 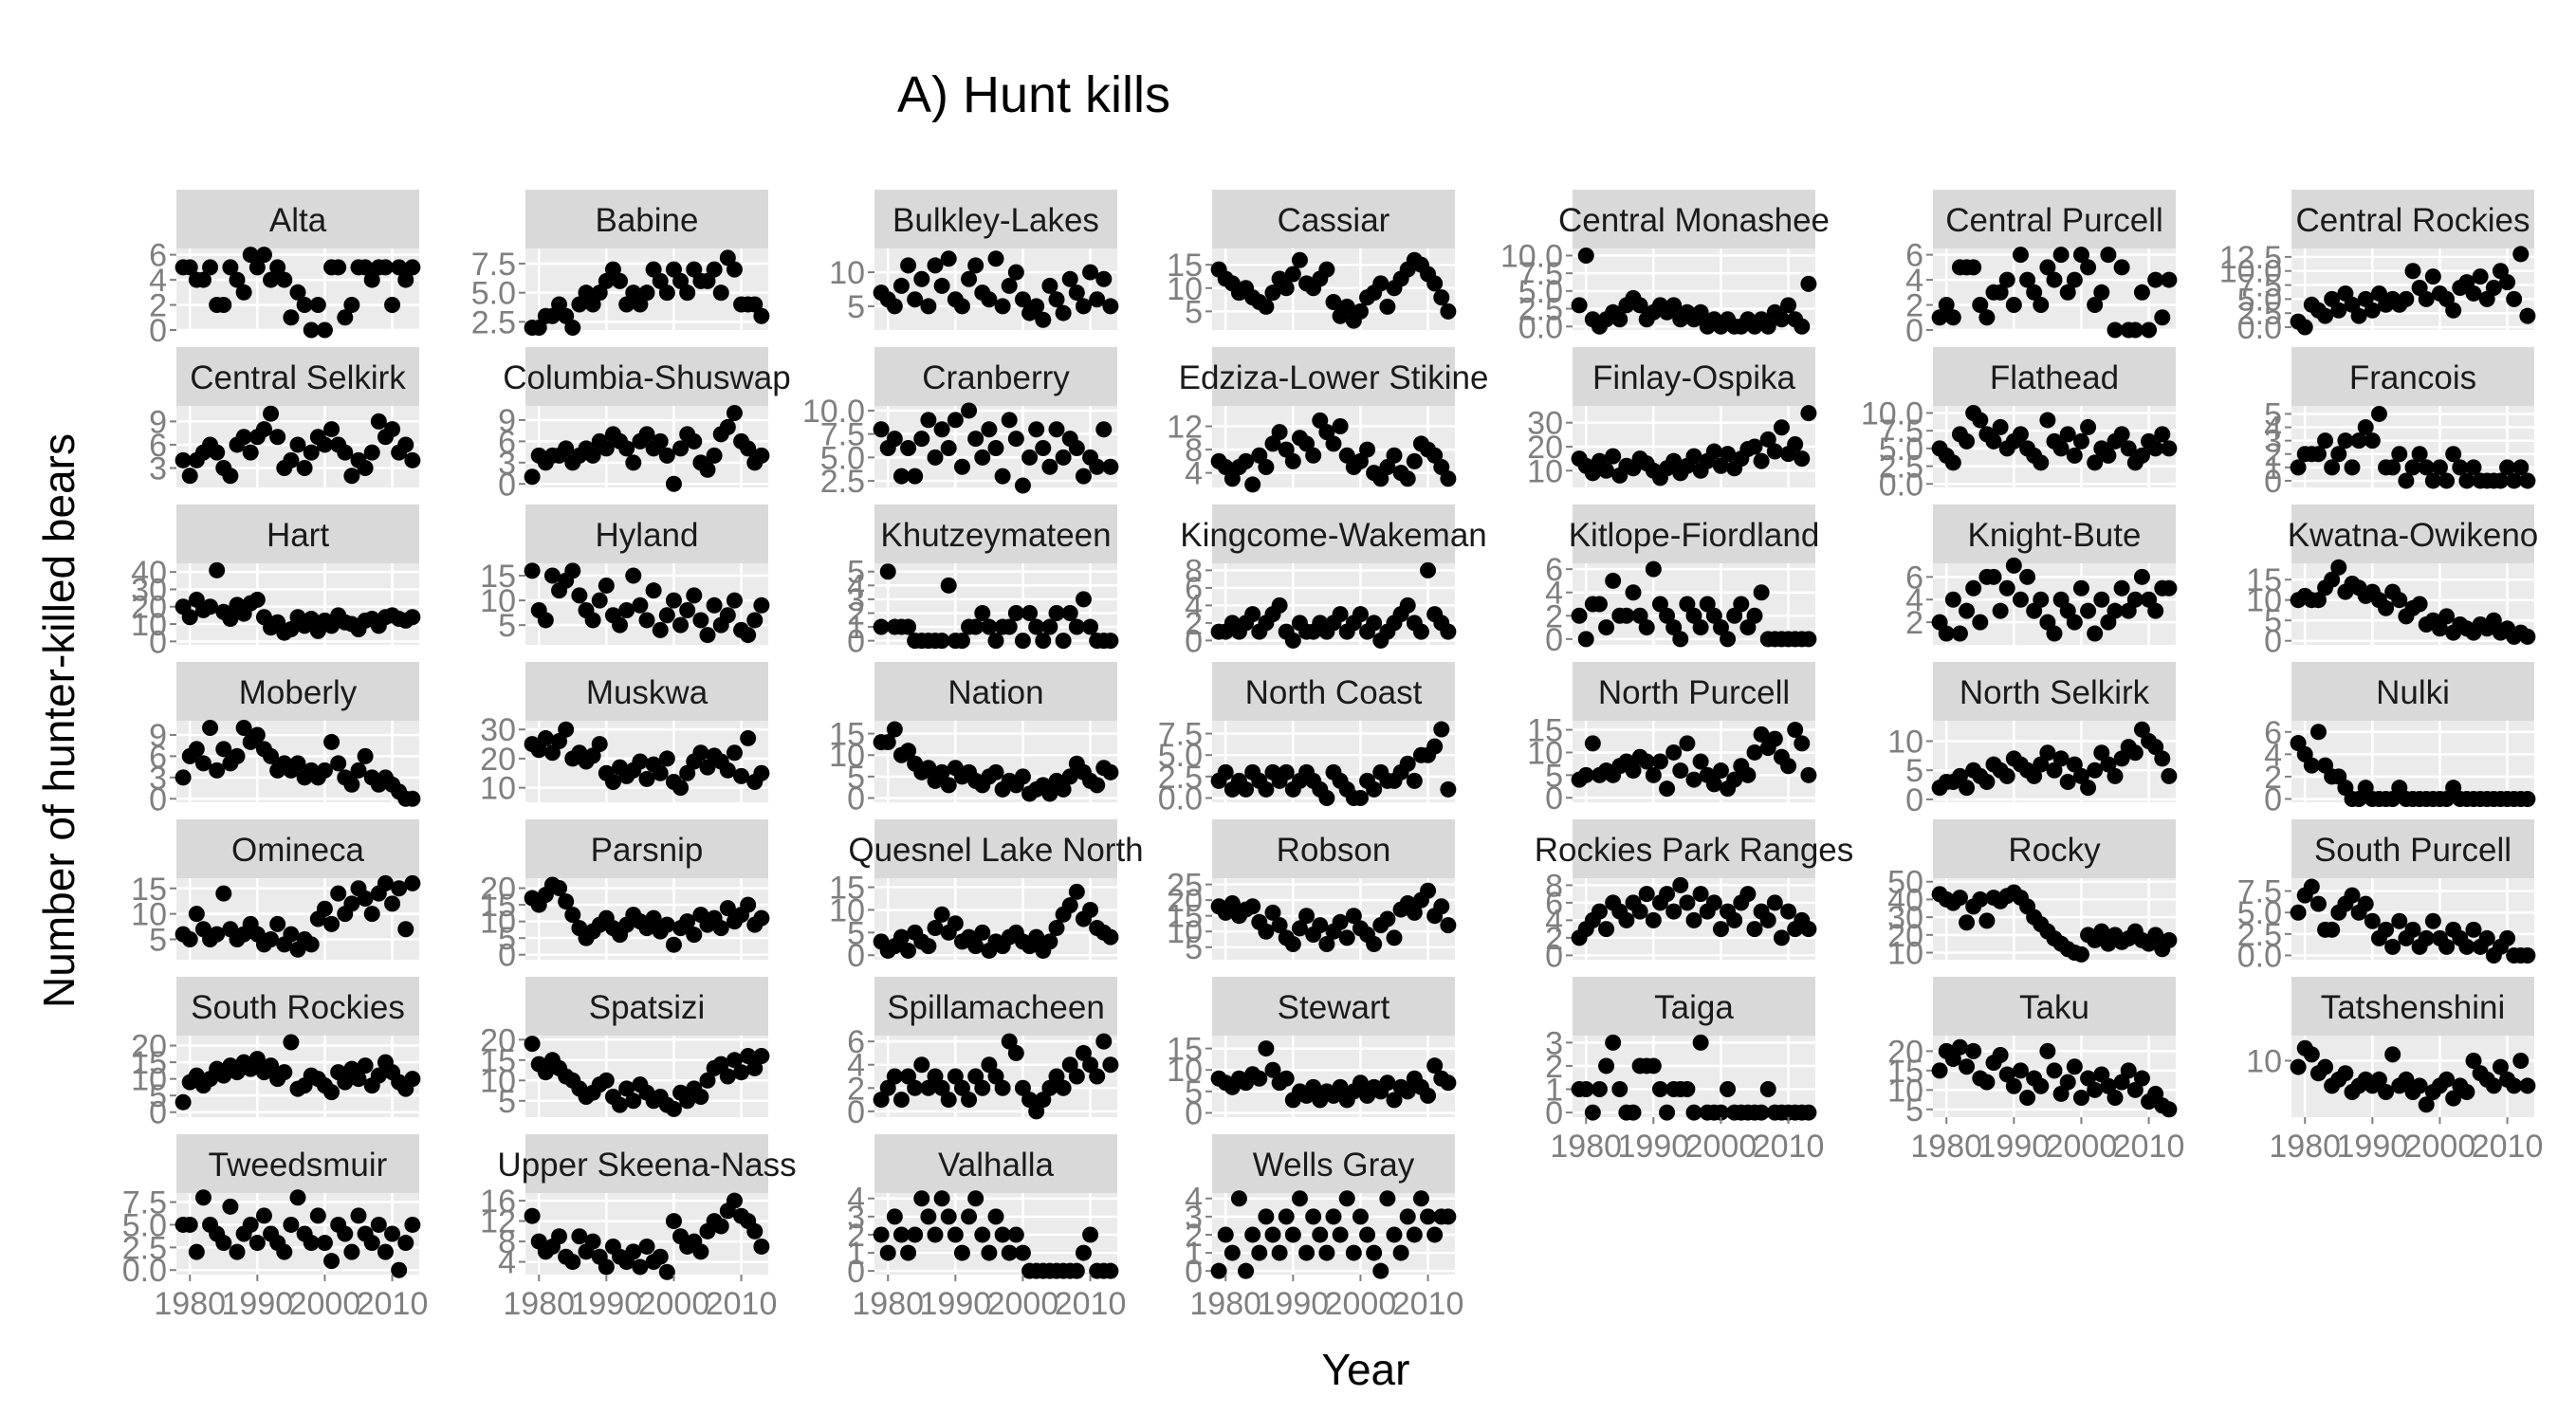 What do you see at coordinates (1194, 1254) in the screenshot?
I see `y-tick-label: 1` at bounding box center [1194, 1254].